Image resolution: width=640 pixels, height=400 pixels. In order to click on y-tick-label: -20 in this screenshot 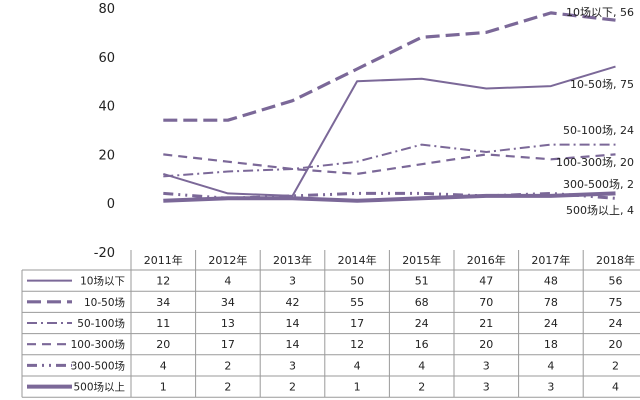, I will do `click(104, 253)`.